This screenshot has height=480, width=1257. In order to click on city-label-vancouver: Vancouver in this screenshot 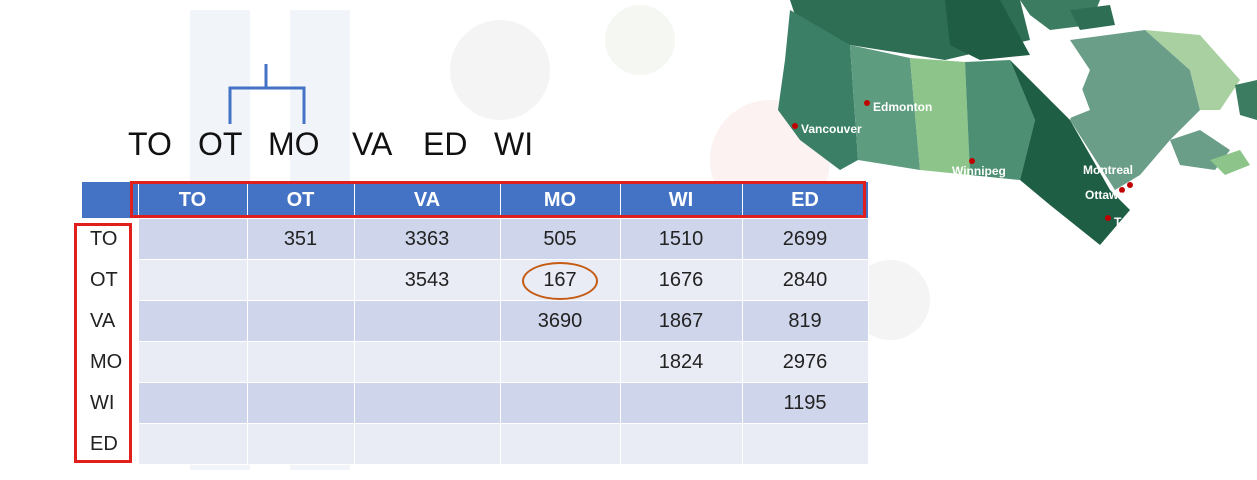, I will do `click(831, 129)`.